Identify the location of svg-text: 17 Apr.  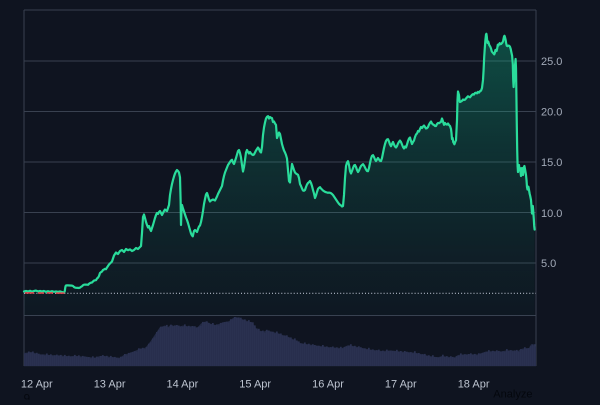
(401, 385).